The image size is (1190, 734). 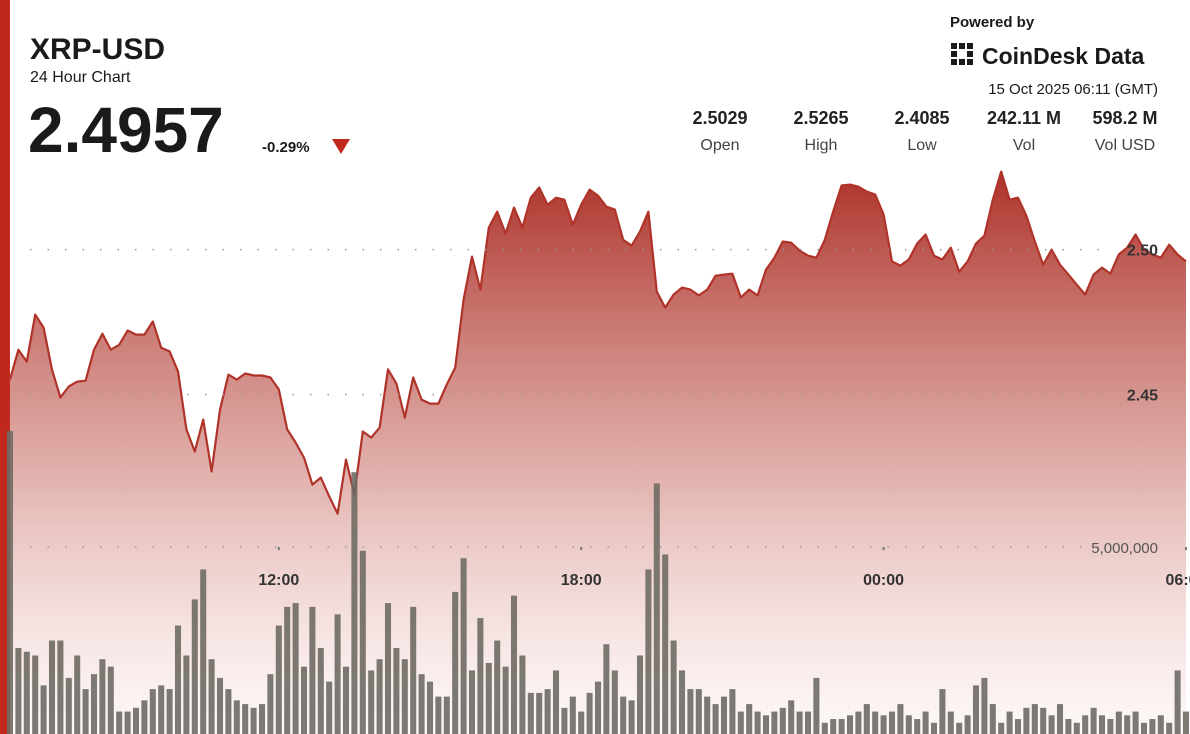 What do you see at coordinates (286, 147) in the screenshot?
I see `change: -0.29%` at bounding box center [286, 147].